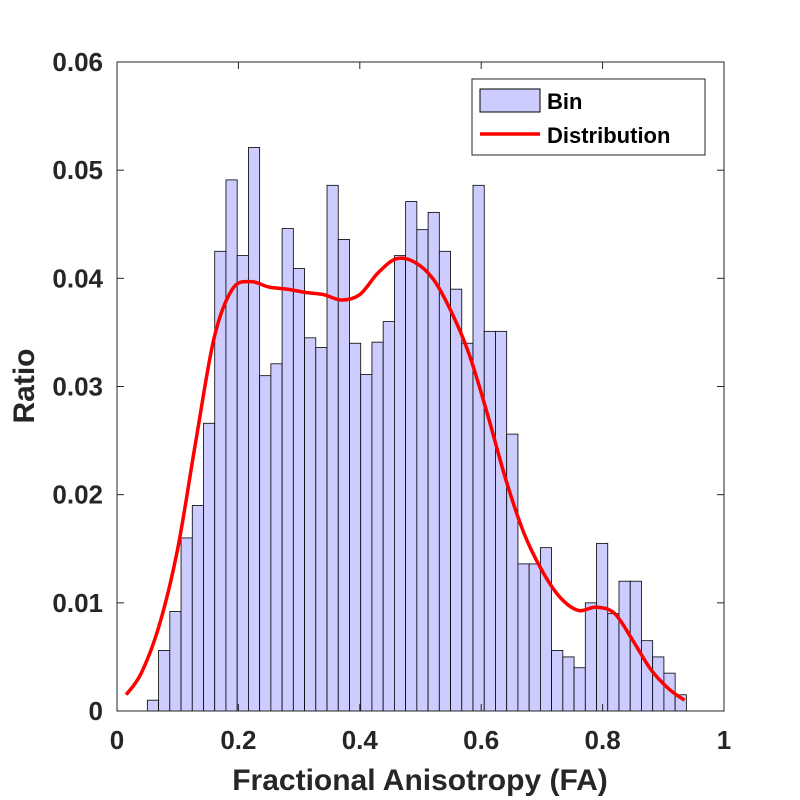 This screenshot has width=800, height=800. What do you see at coordinates (608, 135) in the screenshot?
I see `legend-distribution-label: Distribution` at bounding box center [608, 135].